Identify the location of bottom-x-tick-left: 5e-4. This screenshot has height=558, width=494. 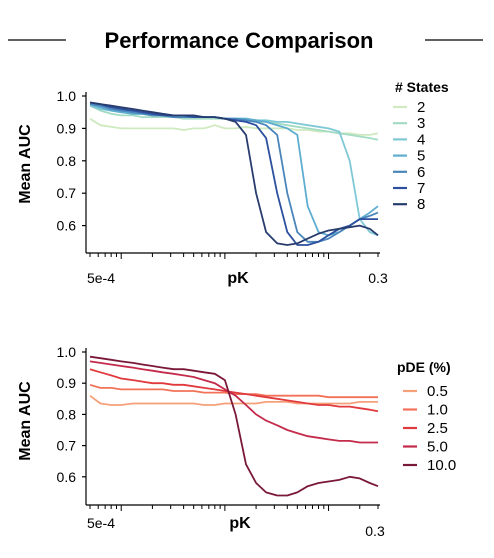
(101, 523).